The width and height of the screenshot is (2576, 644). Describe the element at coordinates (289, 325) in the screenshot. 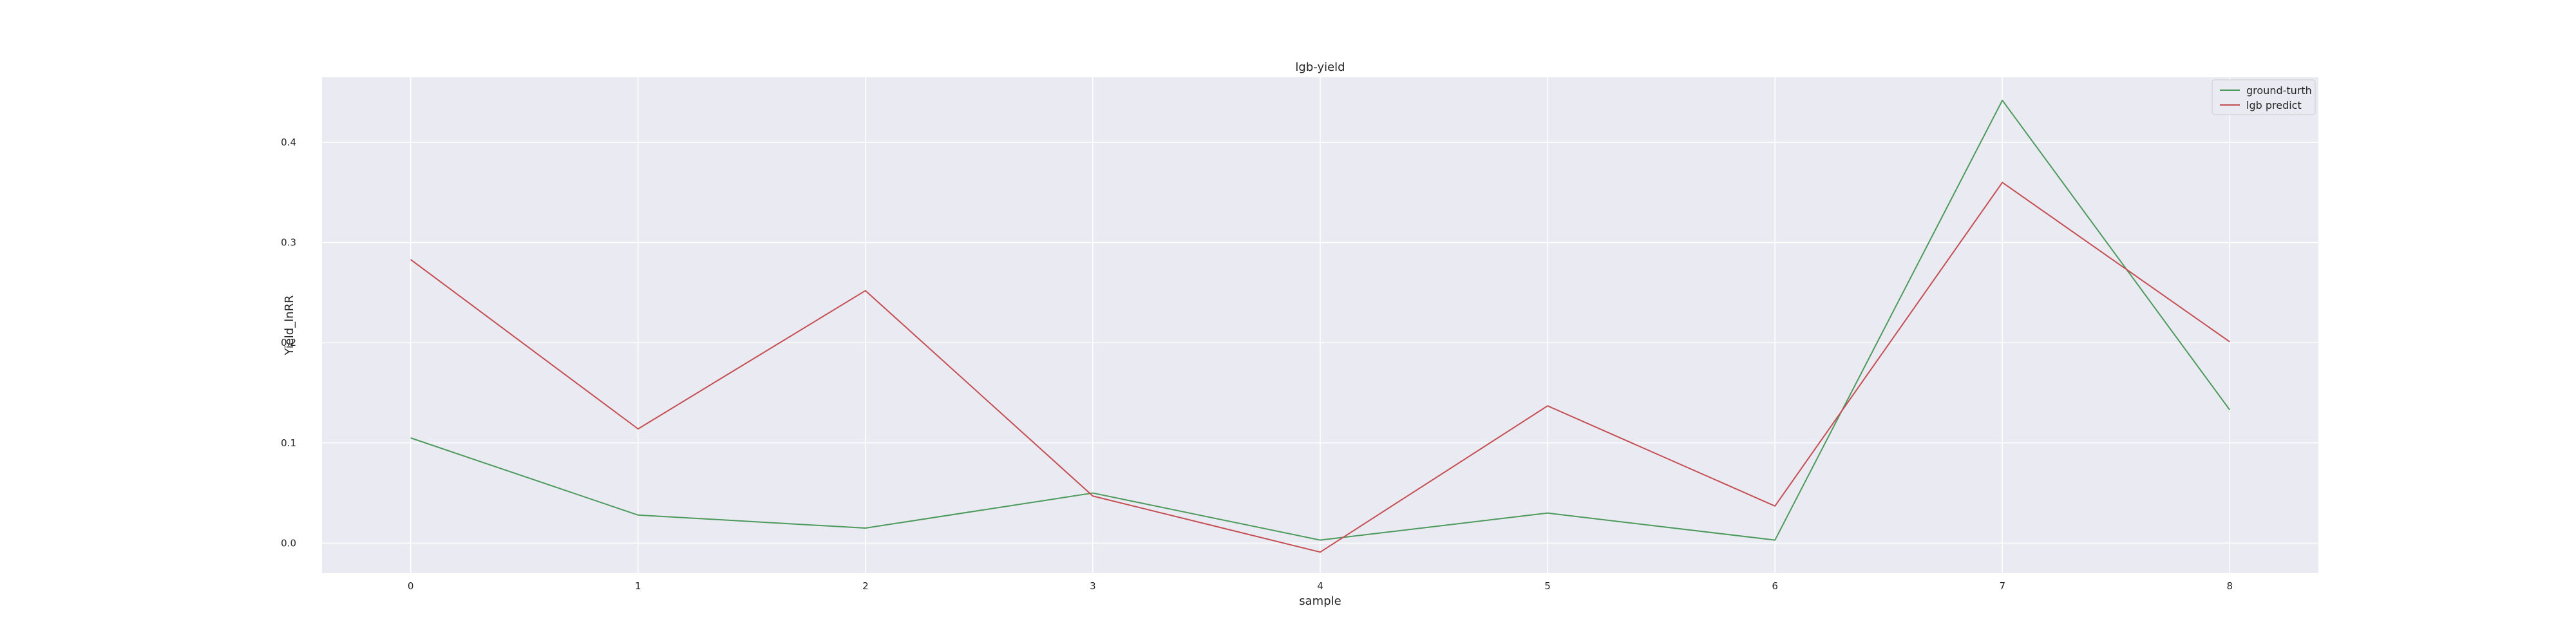

I see `y-axis-label: Yield_lnRR` at that location.